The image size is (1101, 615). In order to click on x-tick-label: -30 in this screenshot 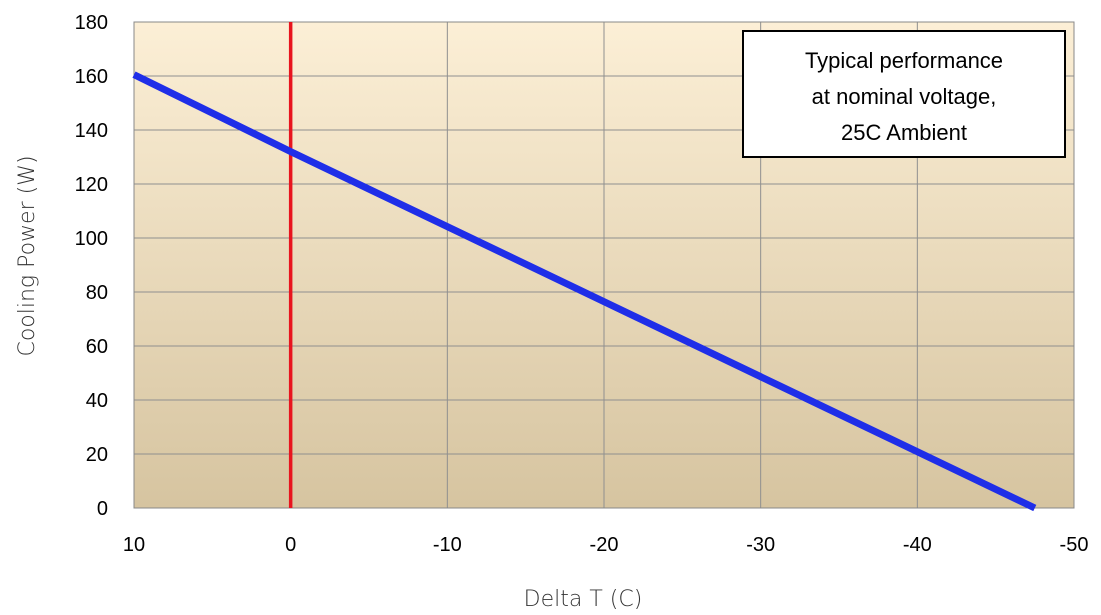, I will do `click(760, 545)`.